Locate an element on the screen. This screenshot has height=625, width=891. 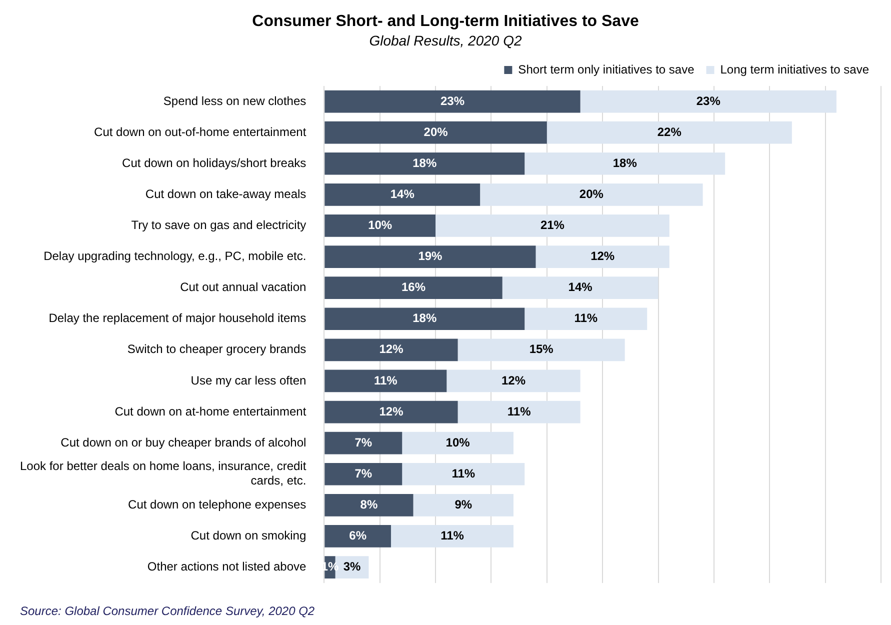
data-label: 3% is located at coordinates (352, 567).